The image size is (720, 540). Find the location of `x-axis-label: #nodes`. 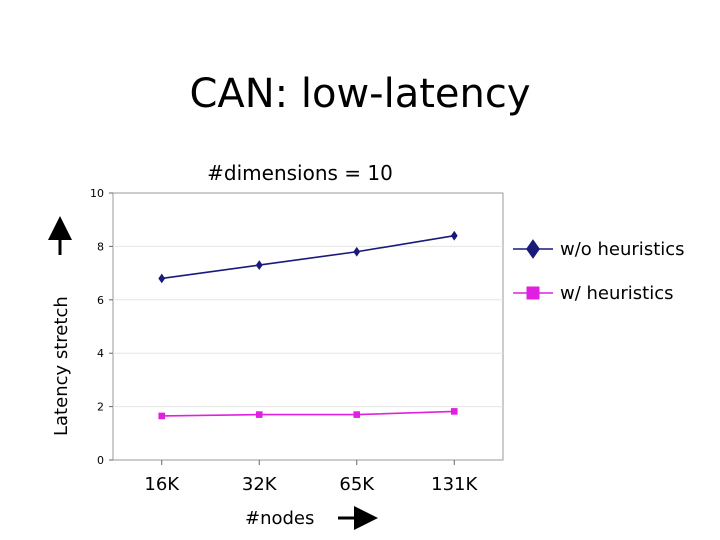

x-axis-label: #nodes is located at coordinates (279, 518).